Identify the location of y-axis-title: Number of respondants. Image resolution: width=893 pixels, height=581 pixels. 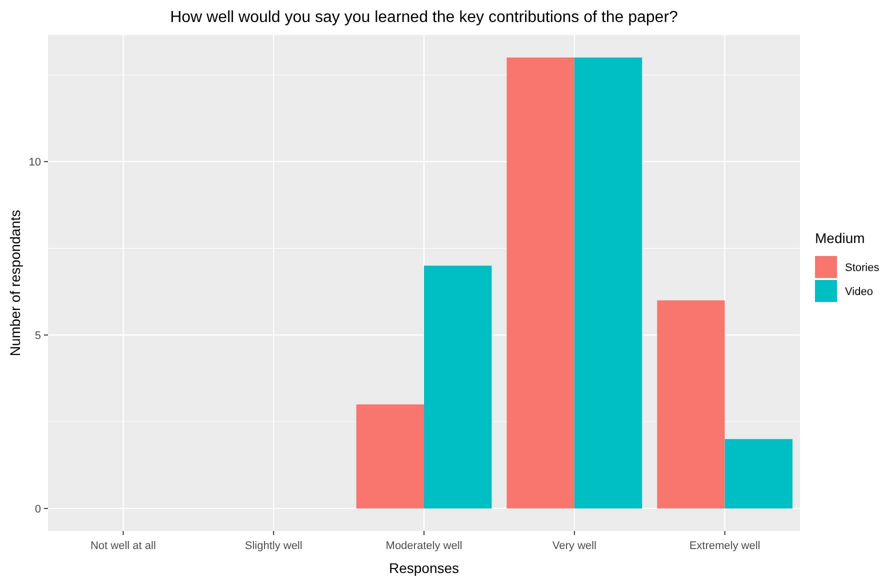
(15, 283).